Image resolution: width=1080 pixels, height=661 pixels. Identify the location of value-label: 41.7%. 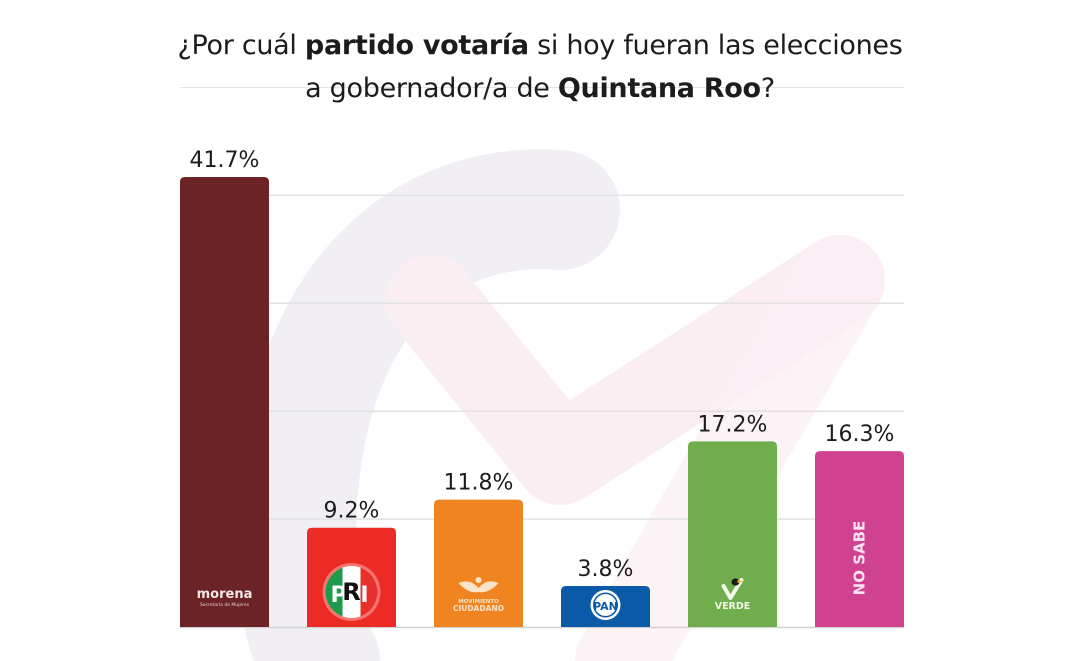
(225, 160).